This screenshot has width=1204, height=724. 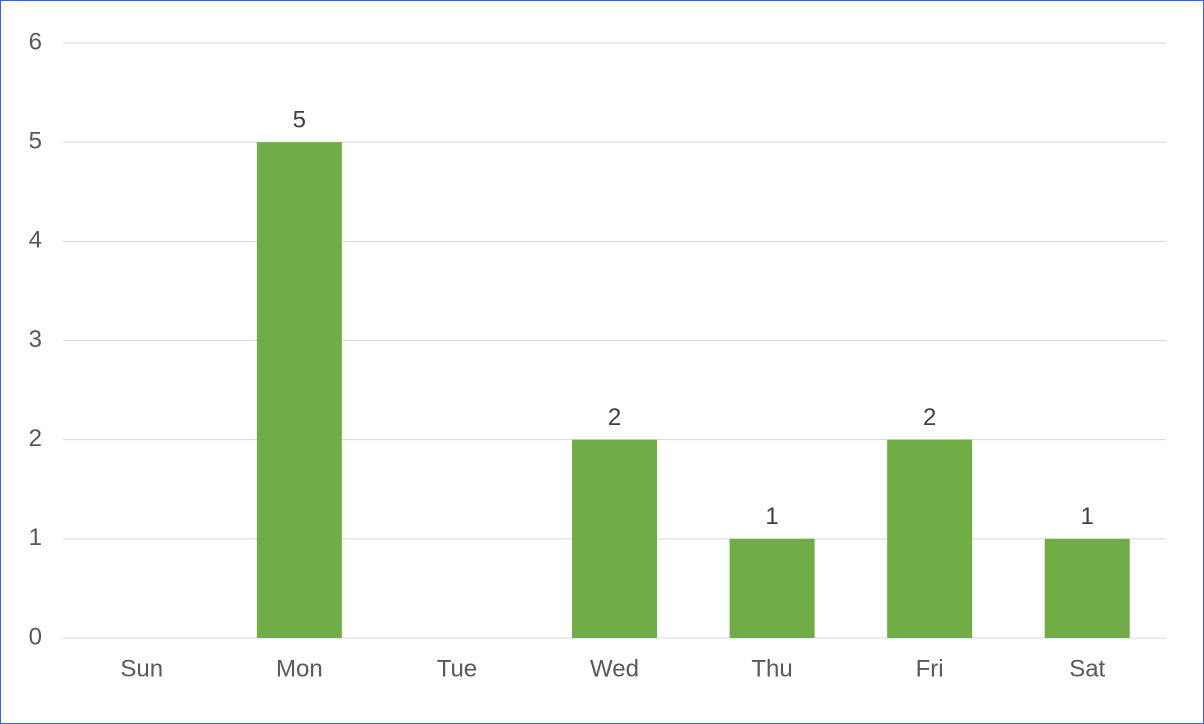 What do you see at coordinates (35, 41) in the screenshot?
I see `y-tick-label: 6` at bounding box center [35, 41].